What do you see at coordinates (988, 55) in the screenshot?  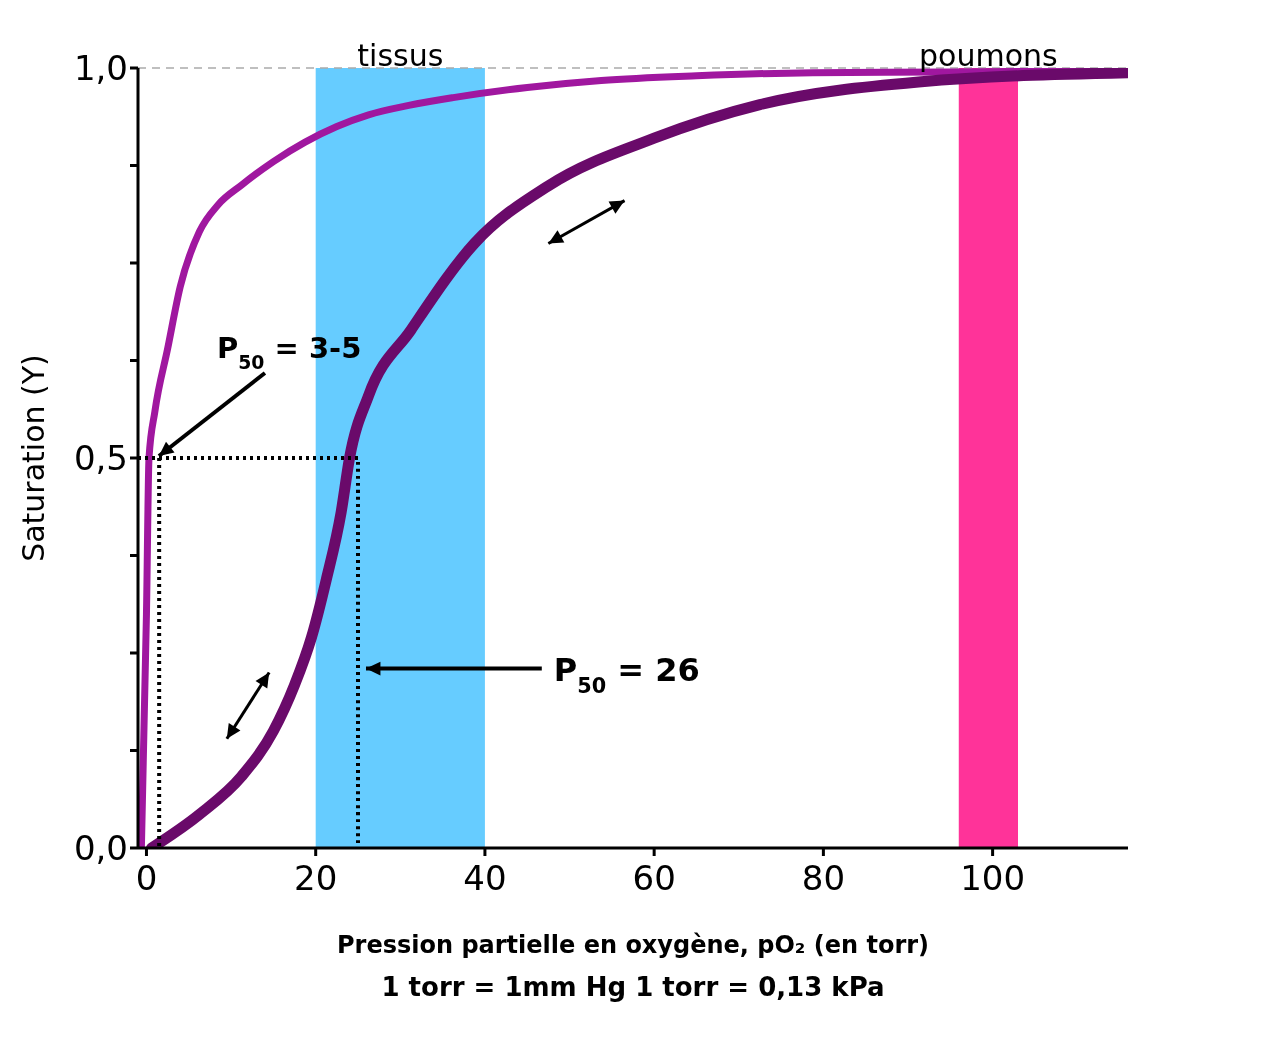 I see `band-label: poumons` at bounding box center [988, 55].